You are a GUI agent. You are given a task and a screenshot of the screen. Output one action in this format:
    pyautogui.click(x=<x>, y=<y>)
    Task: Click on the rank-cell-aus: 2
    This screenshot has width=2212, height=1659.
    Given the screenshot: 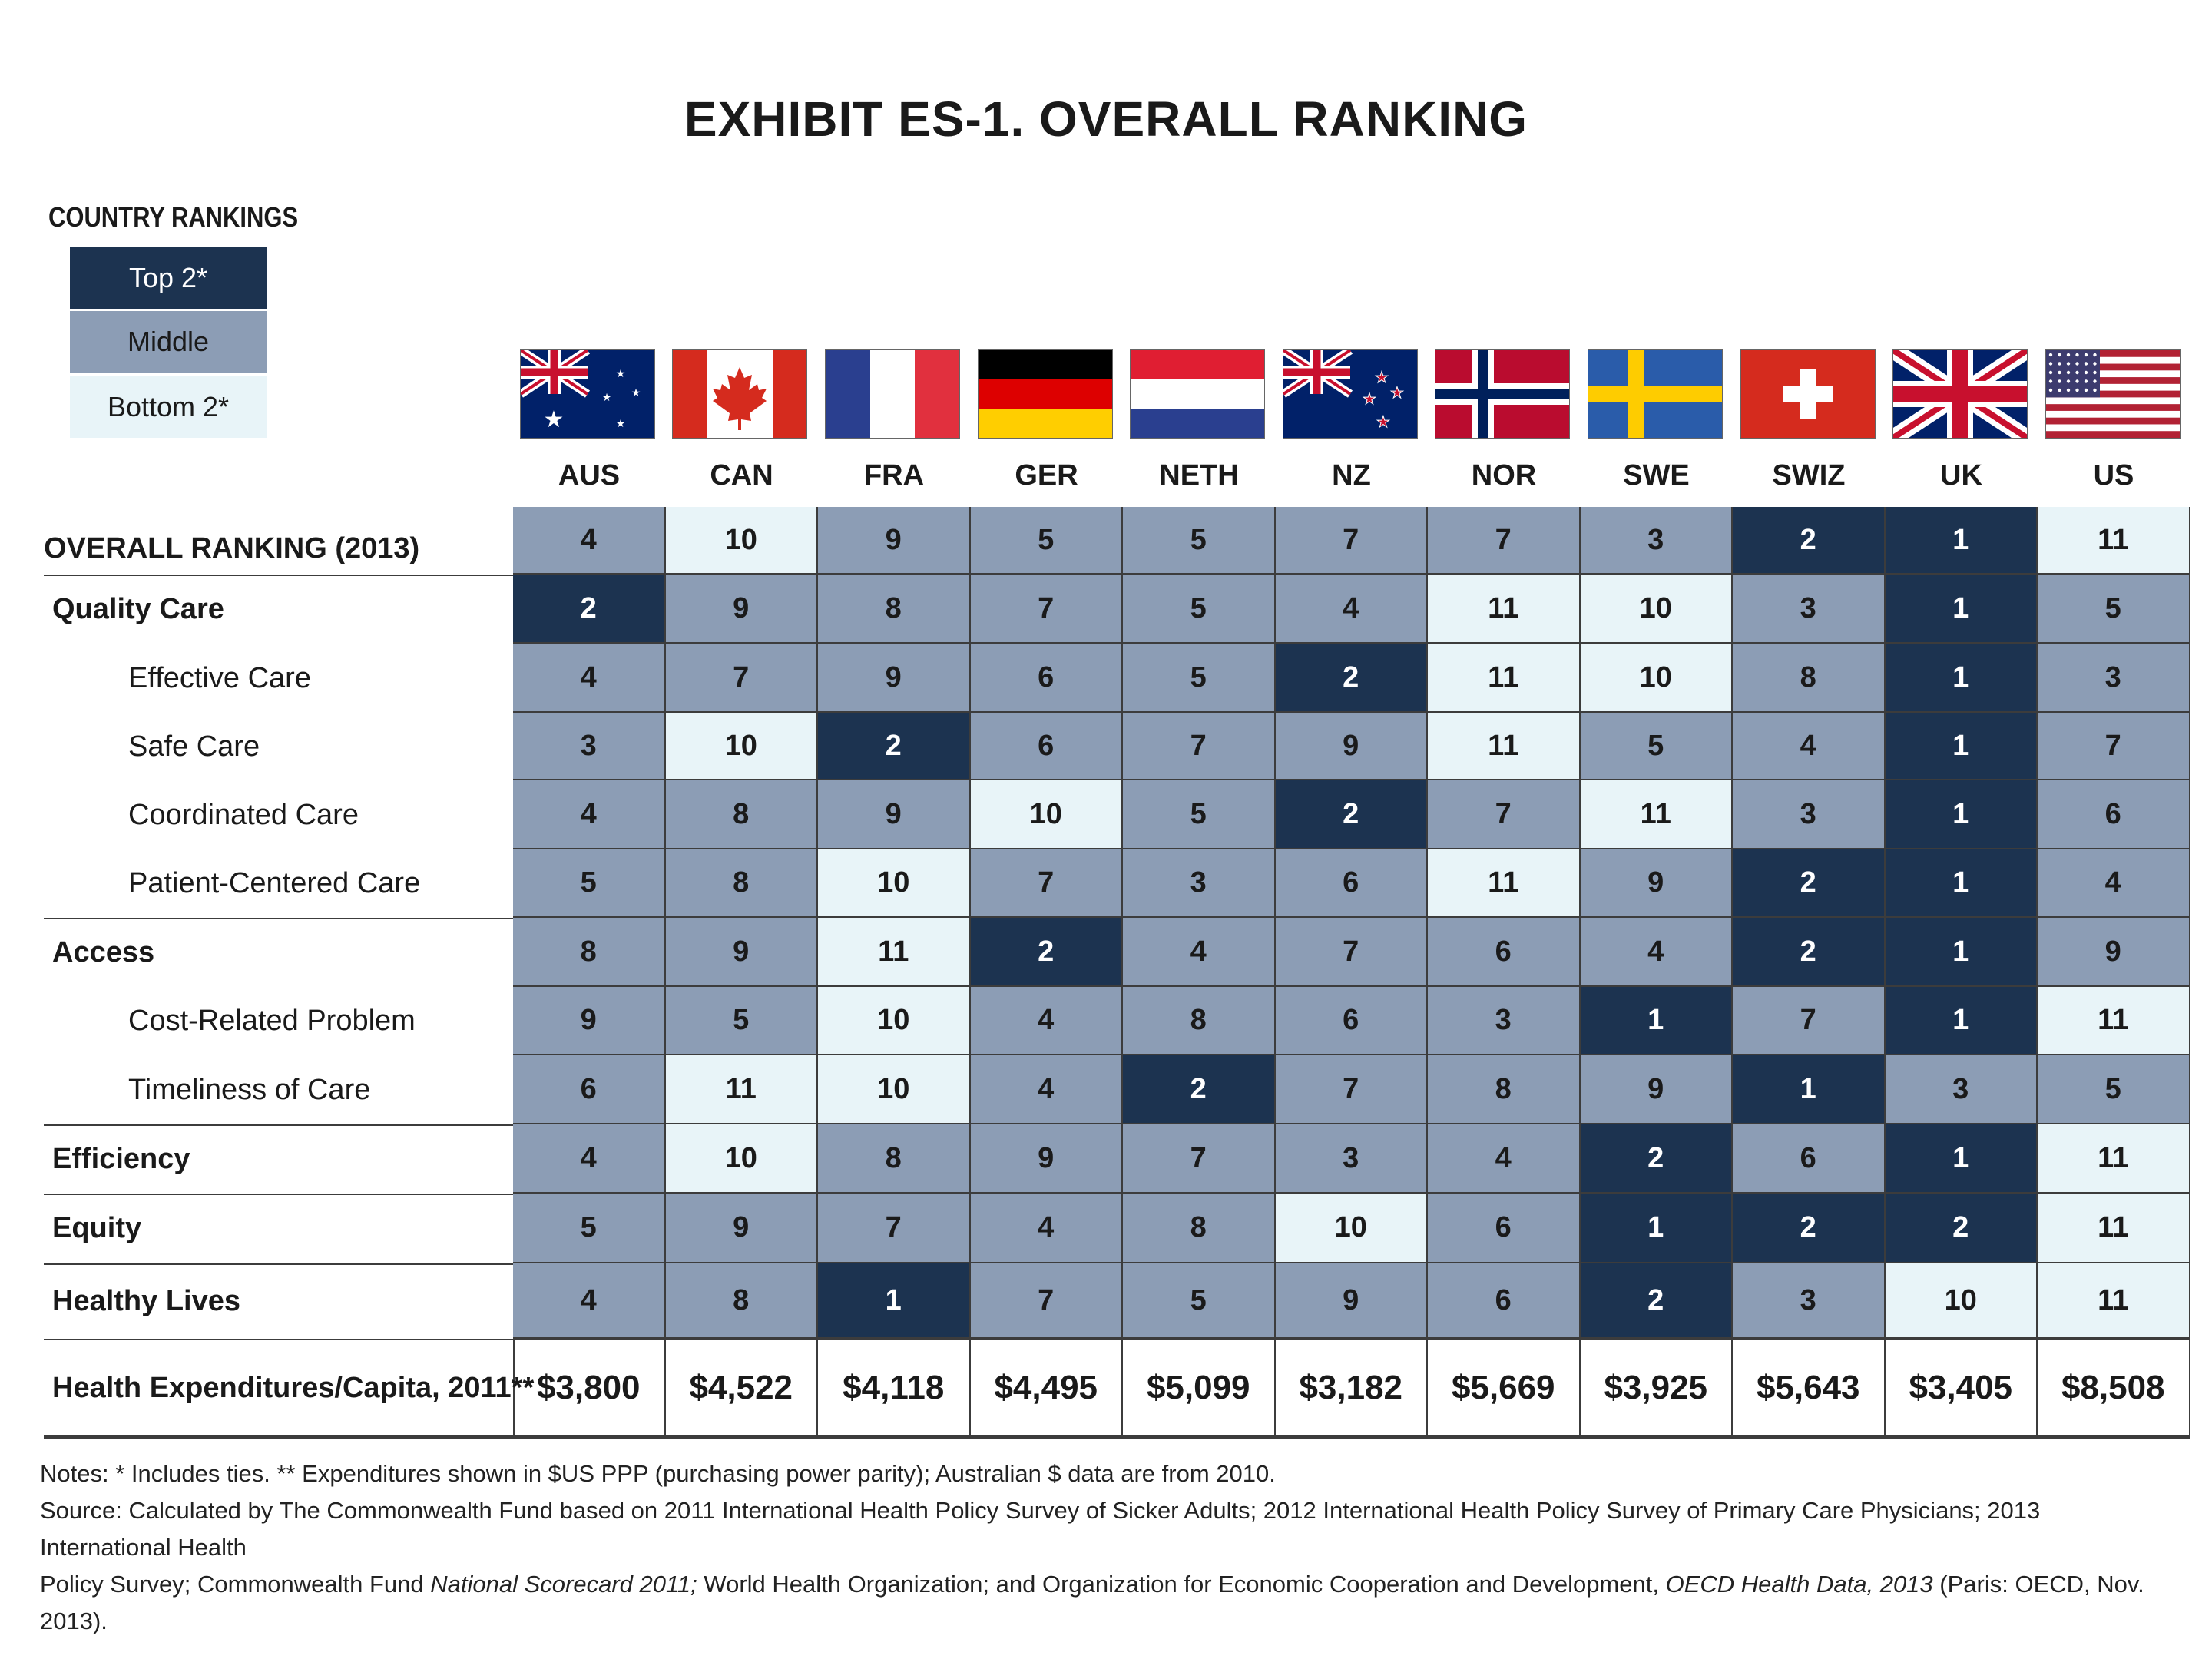 What is the action you would take?
    pyautogui.click(x=589, y=609)
    